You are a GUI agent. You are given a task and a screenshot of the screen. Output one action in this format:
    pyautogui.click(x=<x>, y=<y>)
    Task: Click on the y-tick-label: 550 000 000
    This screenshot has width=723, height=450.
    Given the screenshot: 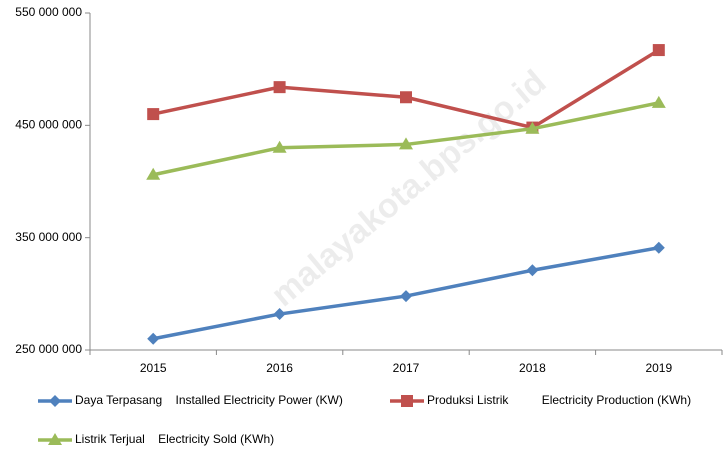 What is the action you would take?
    pyautogui.click(x=48, y=12)
    